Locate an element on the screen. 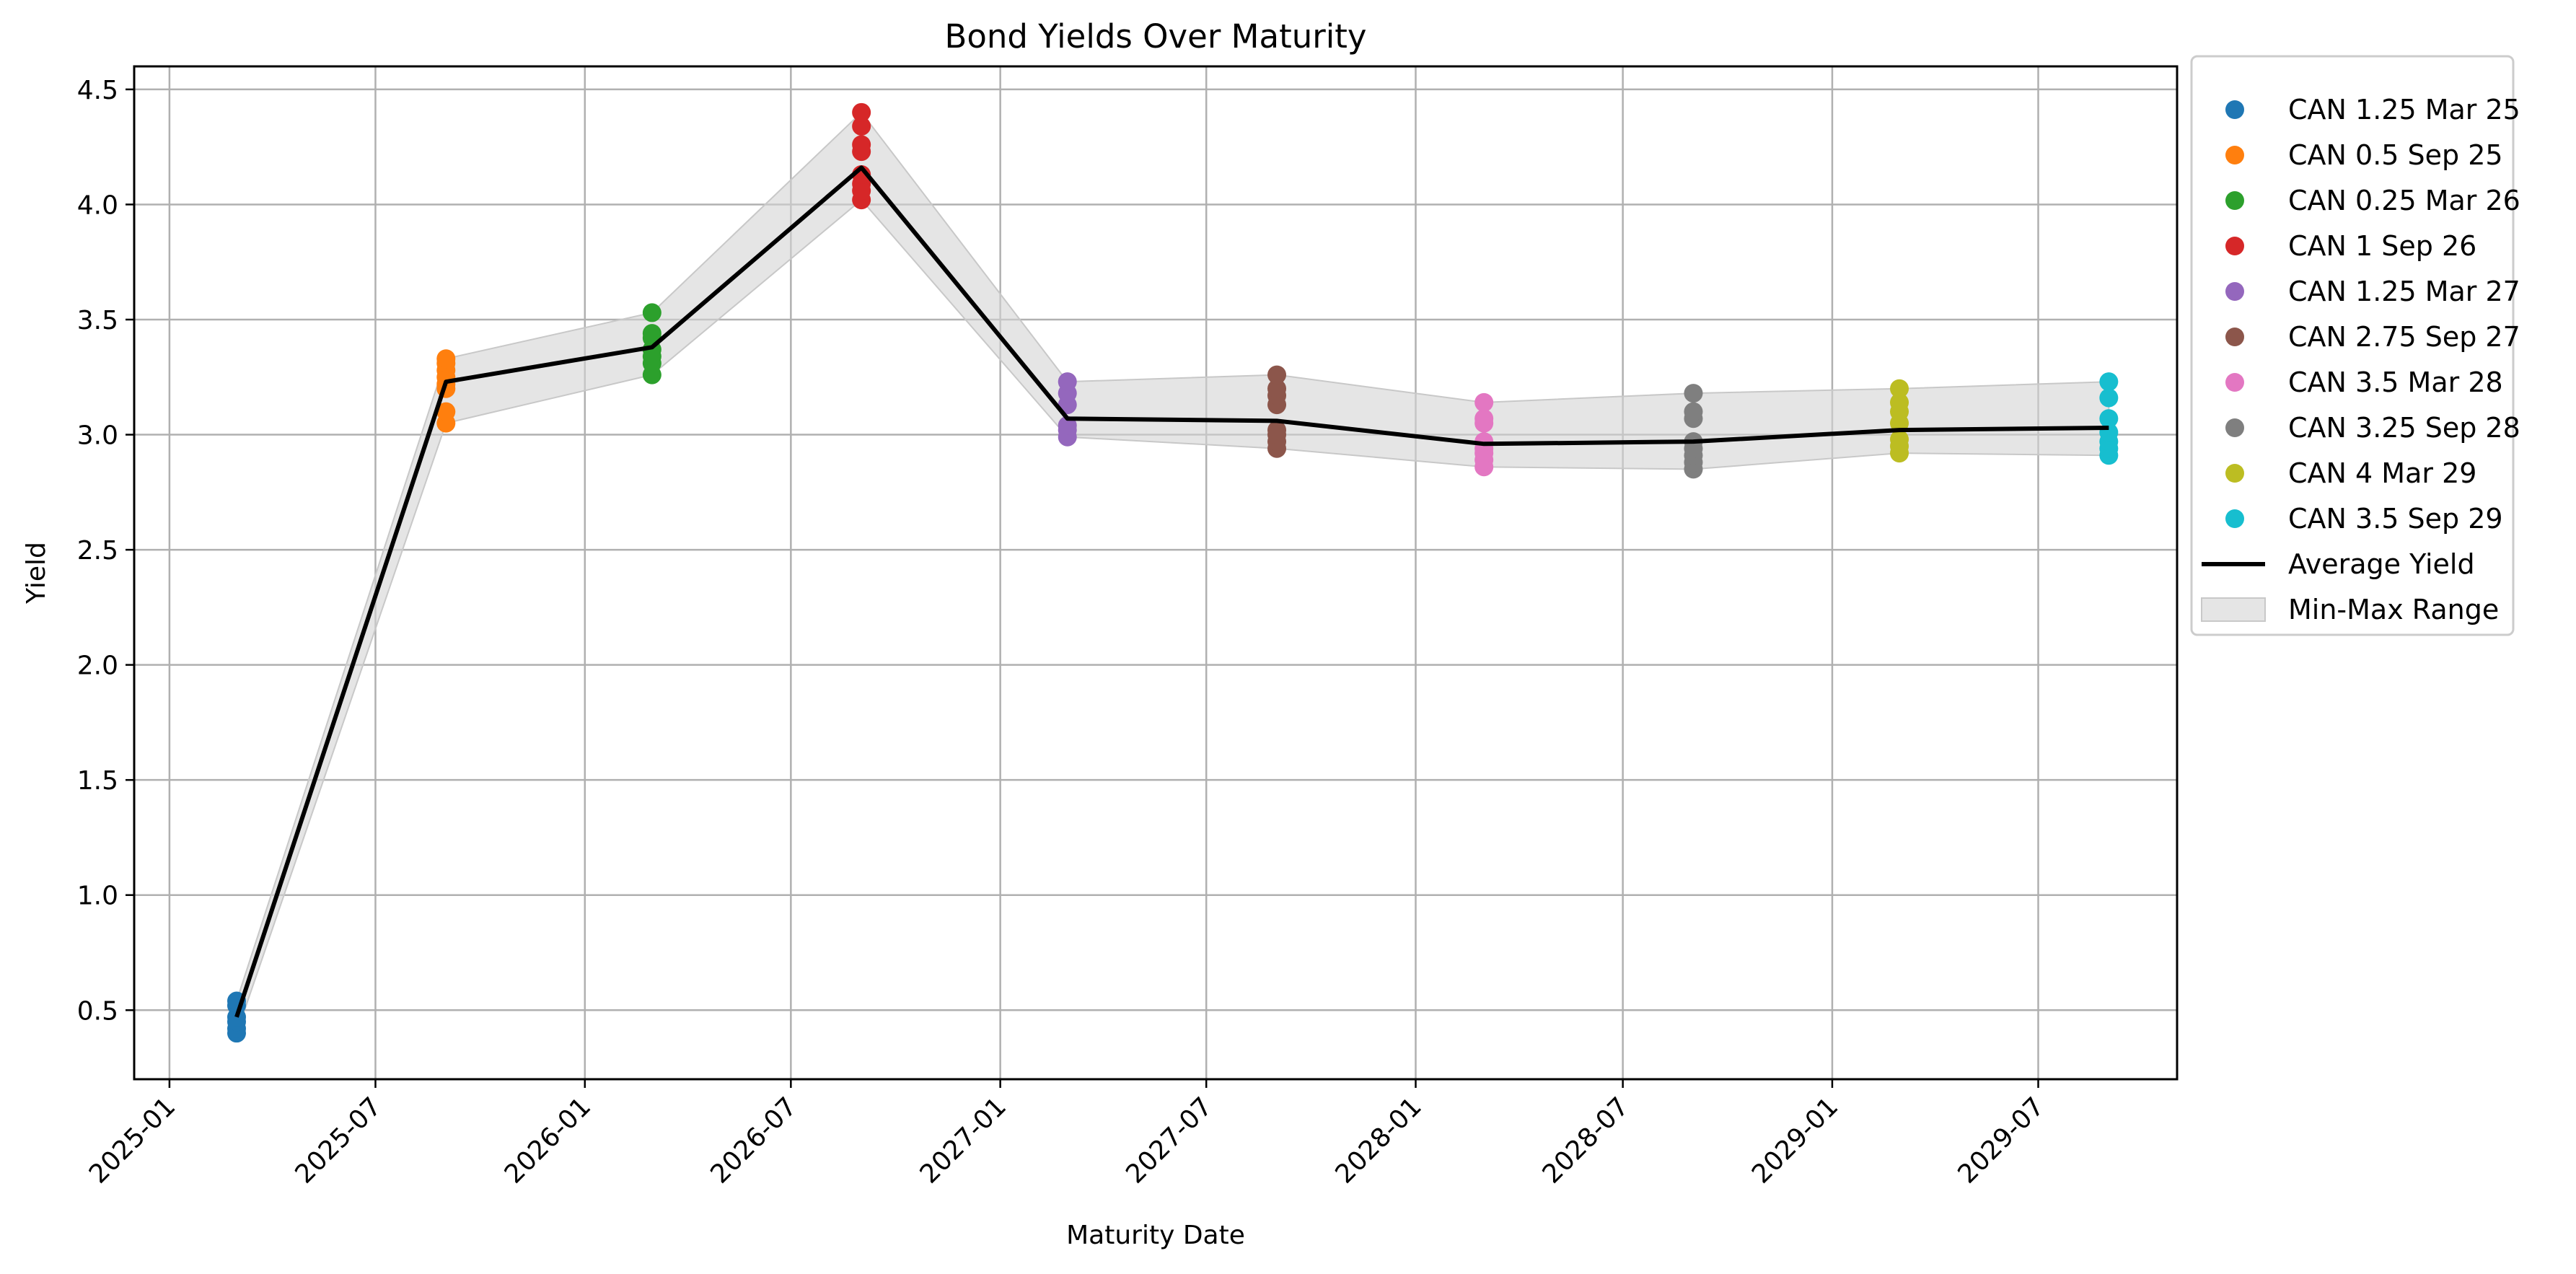 The height and width of the screenshot is (1274, 2576). y-tick-label: 2.0 is located at coordinates (97, 666).